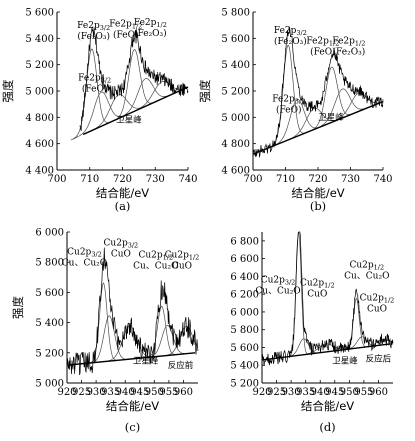  I want to click on peak-annotation: Cu2p3/2 Cu、Cu₂O, so click(84, 258).